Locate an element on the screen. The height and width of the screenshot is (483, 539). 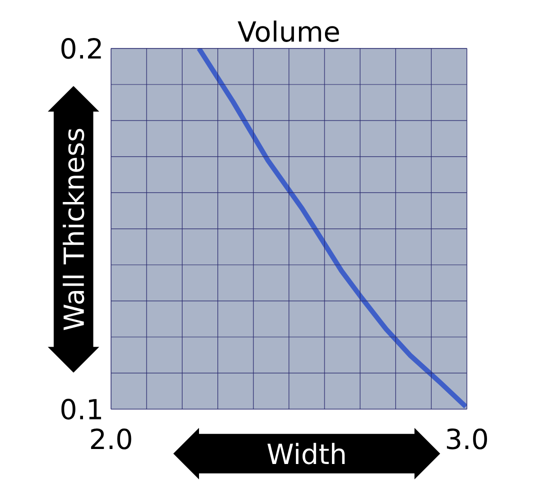
x-tick-label: 2.0 is located at coordinates (111, 439).